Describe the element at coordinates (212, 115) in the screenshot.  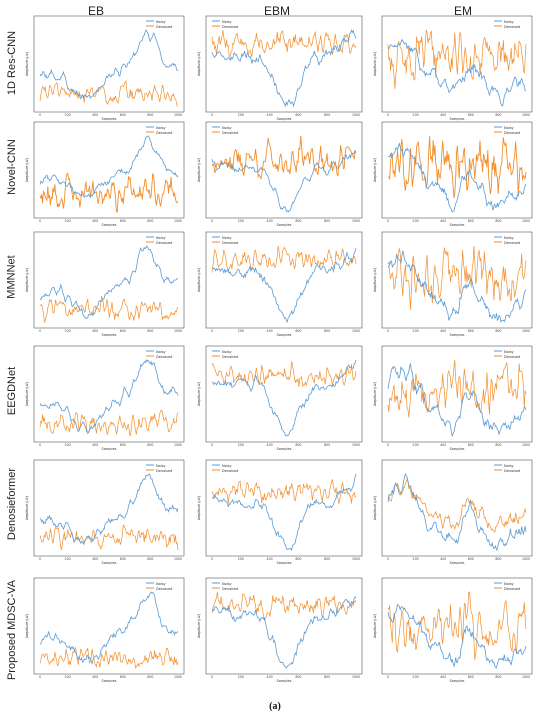
I see `x-tick-label-1d-res-cnn-ebm-0: 0` at that location.